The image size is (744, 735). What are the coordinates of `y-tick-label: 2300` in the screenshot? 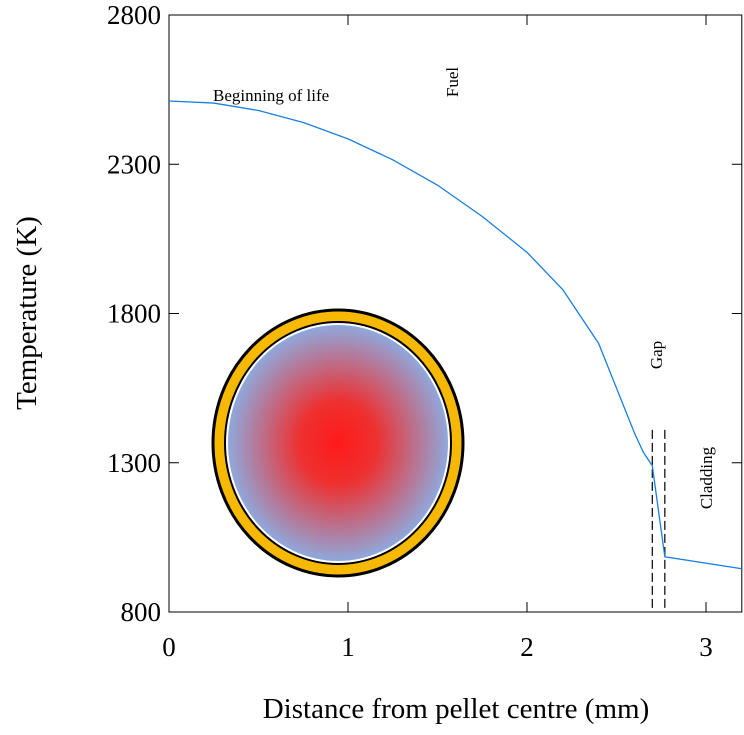 It's located at (134, 164).